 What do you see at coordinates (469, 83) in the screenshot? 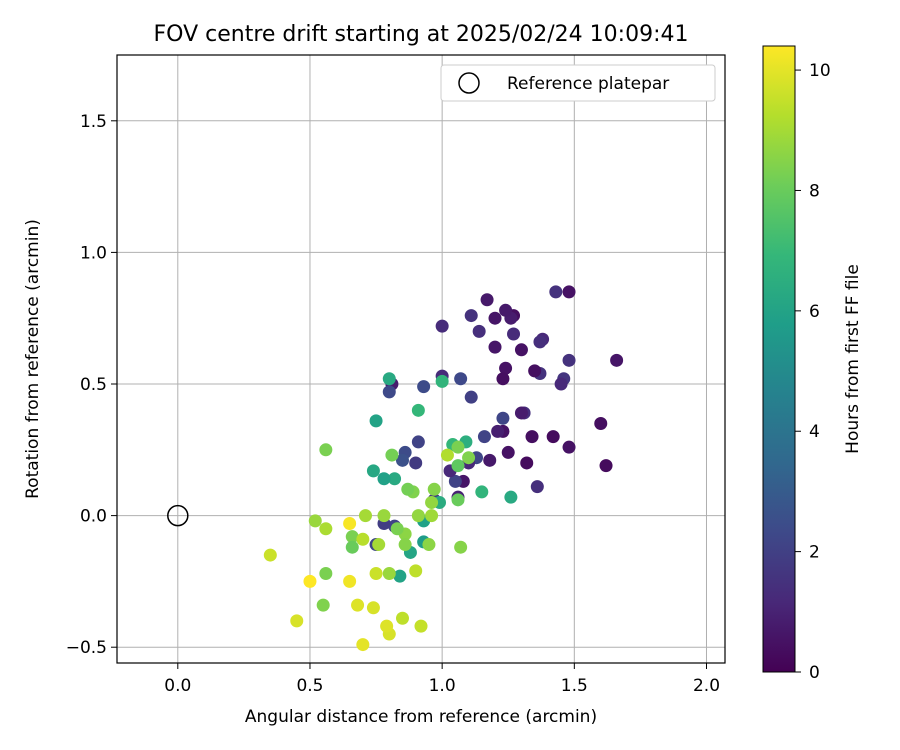
I see `legend-reference-marker` at bounding box center [469, 83].